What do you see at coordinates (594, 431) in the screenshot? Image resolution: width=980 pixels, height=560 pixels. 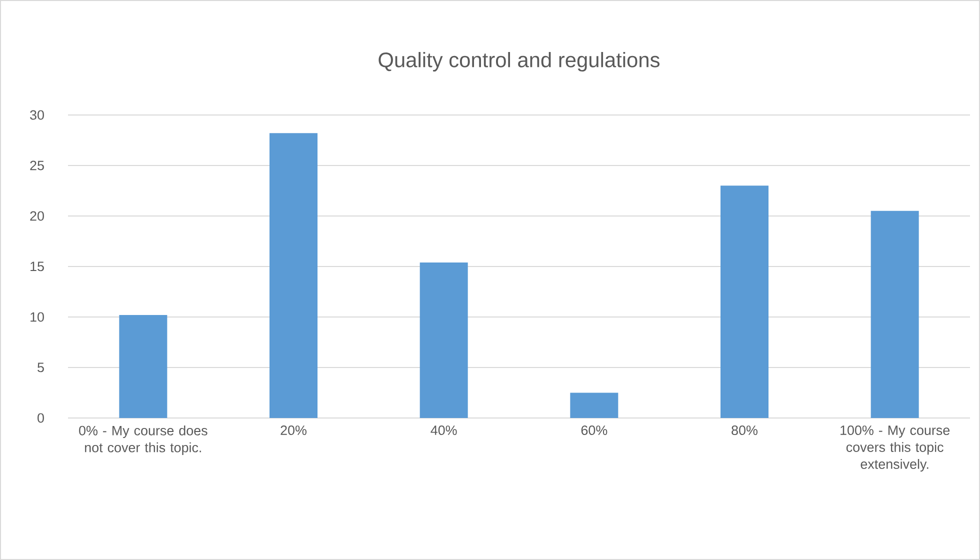 I see `x-tick-label: 60%` at bounding box center [594, 431].